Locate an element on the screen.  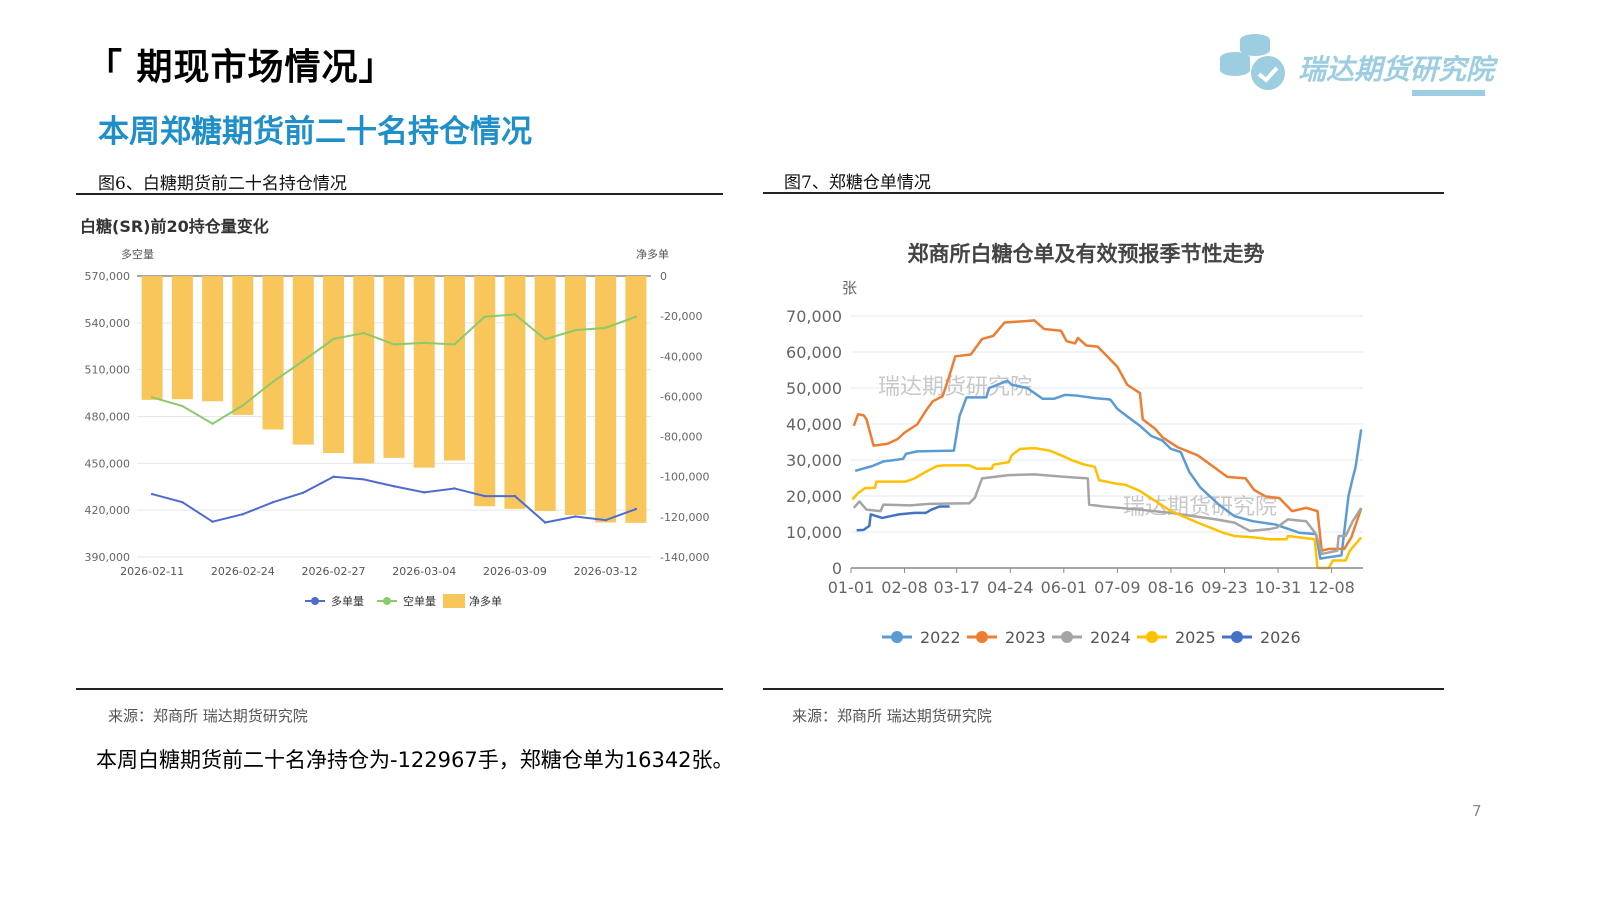
x-tick-label: 09-23 is located at coordinates (1224, 587).